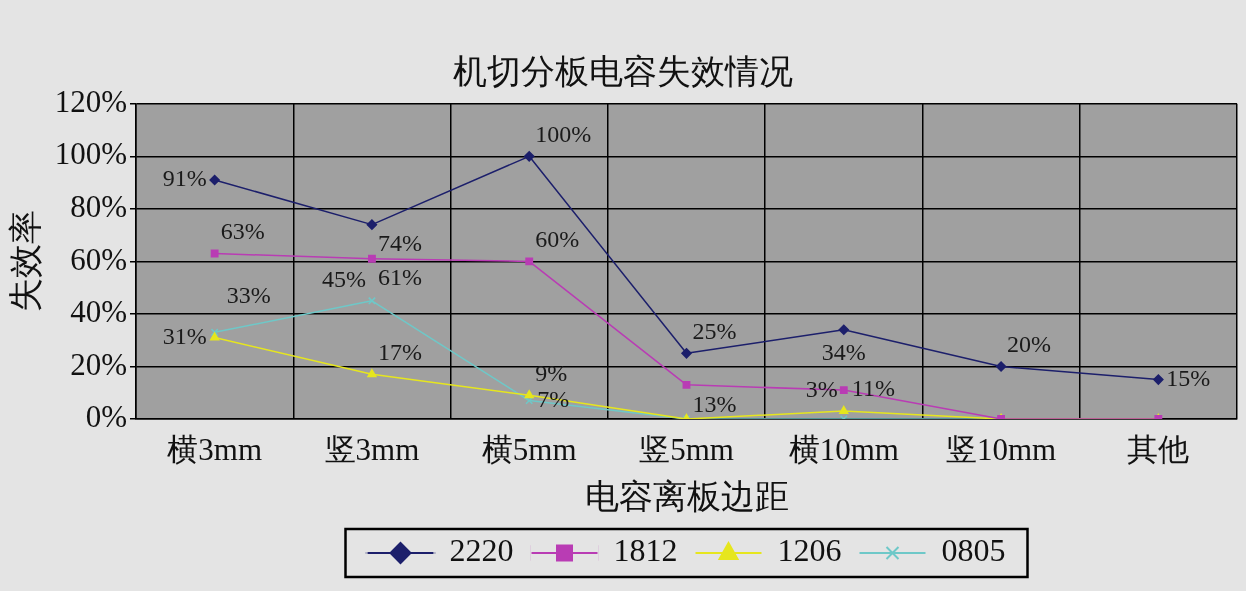 Image resolution: width=1246 pixels, height=591 pixels. Describe the element at coordinates (481, 550) in the screenshot. I see `legend-label: 2220` at that location.